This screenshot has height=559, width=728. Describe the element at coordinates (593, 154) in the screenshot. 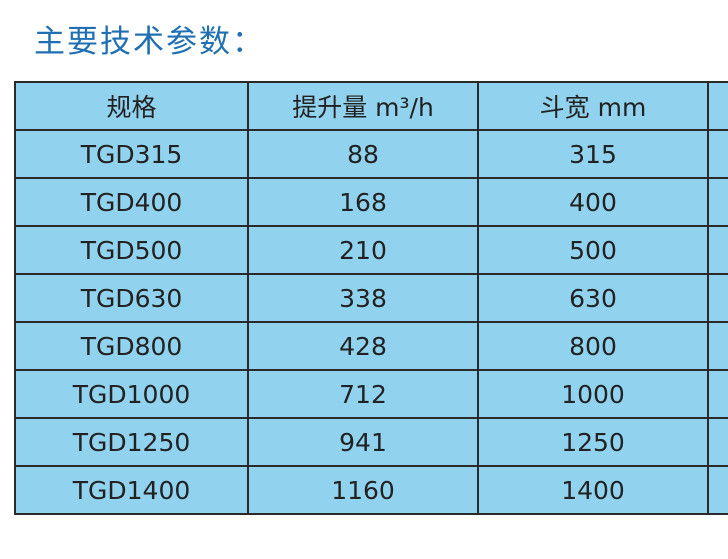

I see `table-cell: 315` at that location.